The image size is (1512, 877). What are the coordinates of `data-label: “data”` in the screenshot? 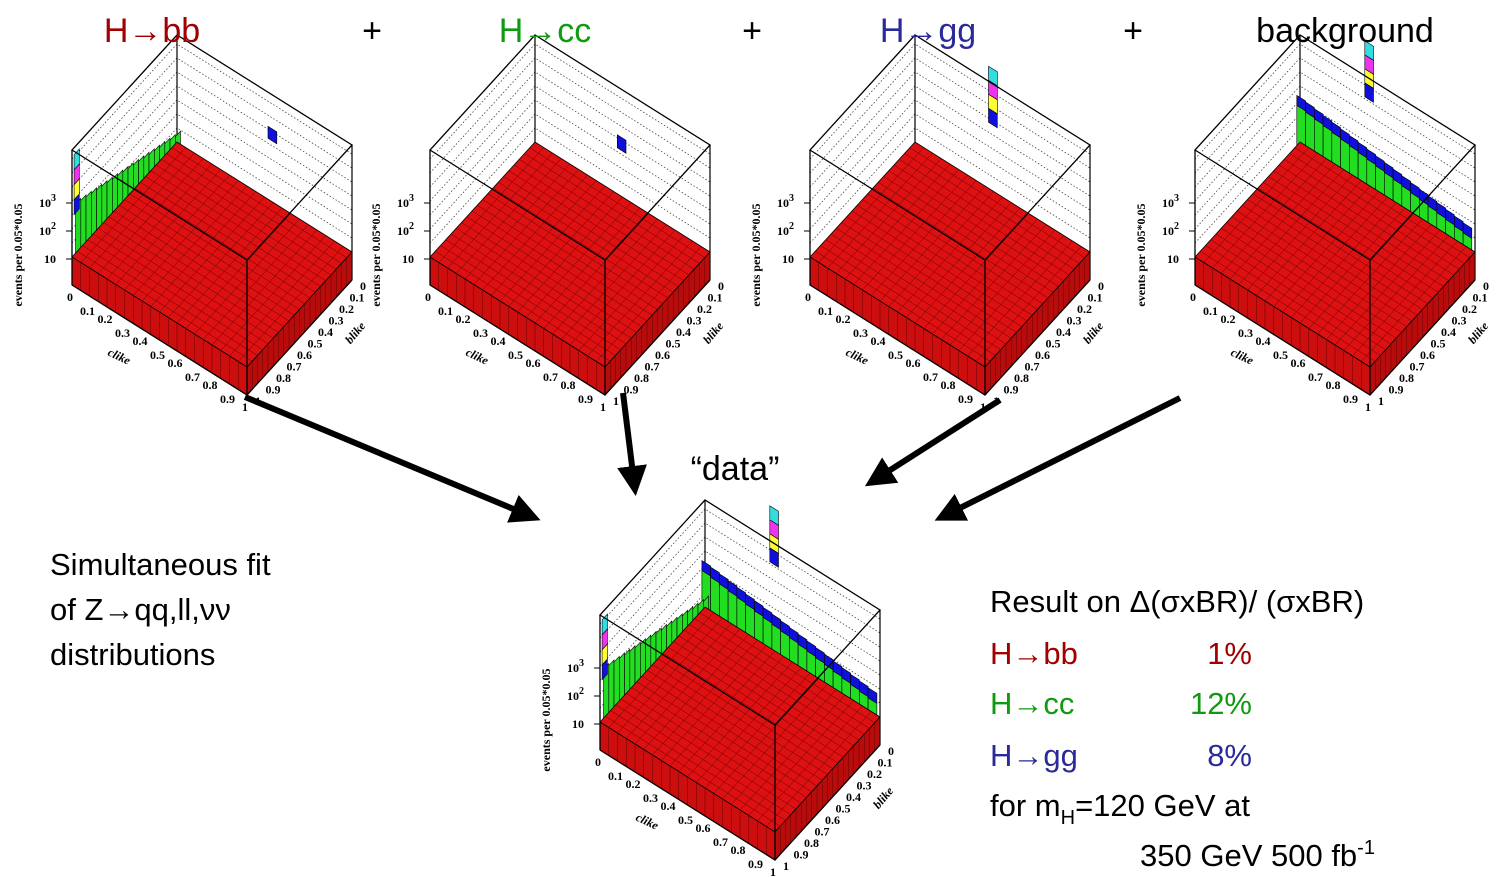 It's located at (735, 469).